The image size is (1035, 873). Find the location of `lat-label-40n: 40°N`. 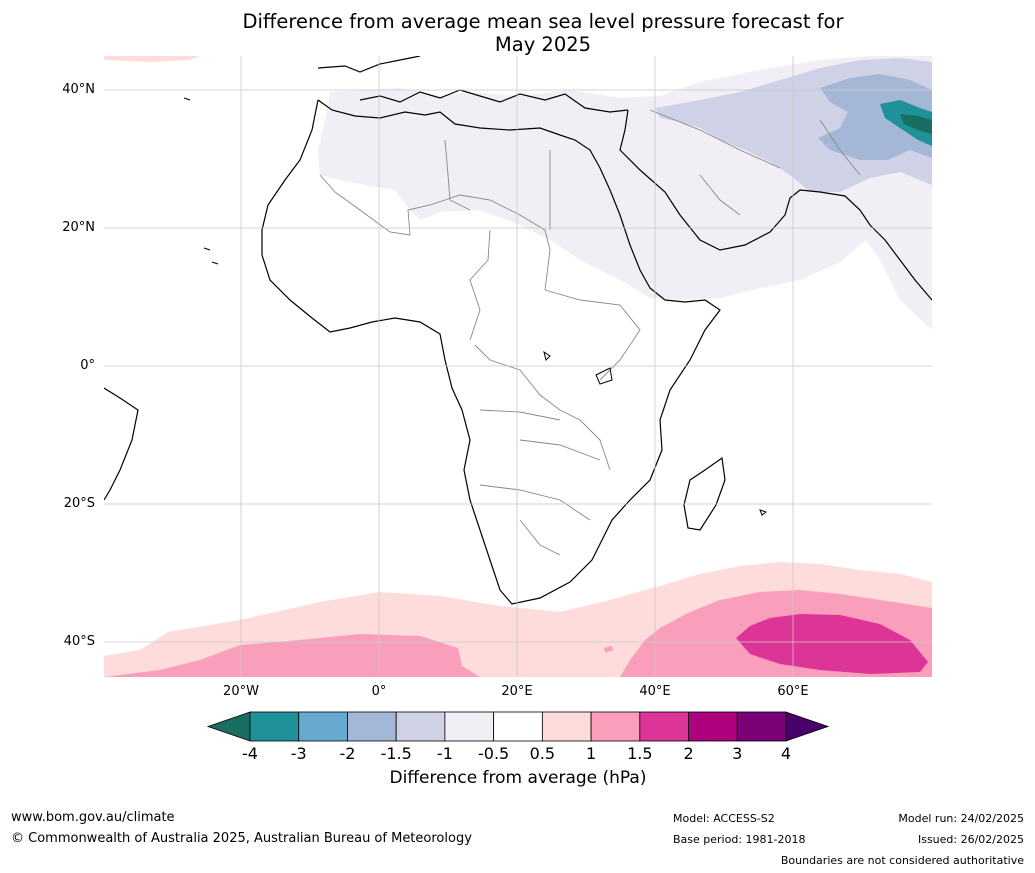

lat-label-40n: 40°N is located at coordinates (78, 89).